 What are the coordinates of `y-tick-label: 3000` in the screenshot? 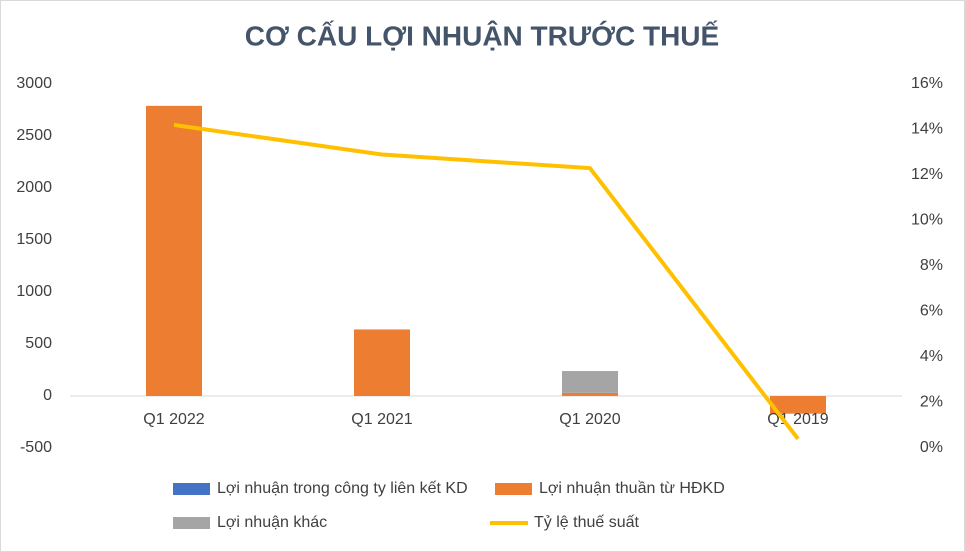 It's located at (34, 83).